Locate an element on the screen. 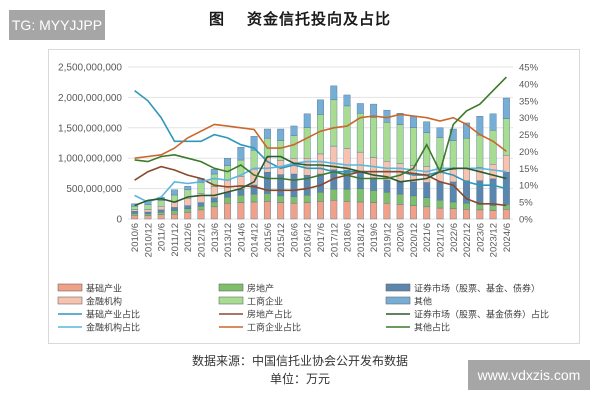 This screenshot has width=600, height=400. x-tick-label: 2015/12 is located at coordinates (281, 240).